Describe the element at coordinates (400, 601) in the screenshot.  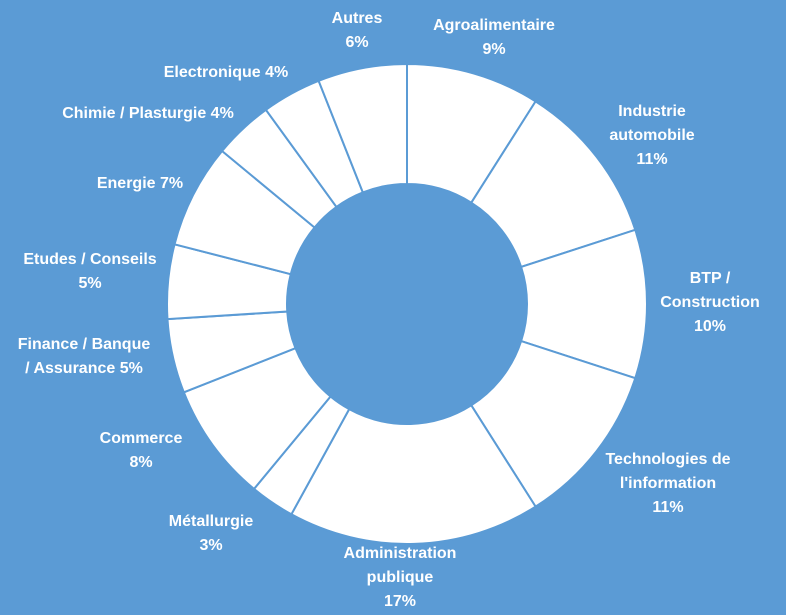
I see `data-label-line: 17%` at that location.